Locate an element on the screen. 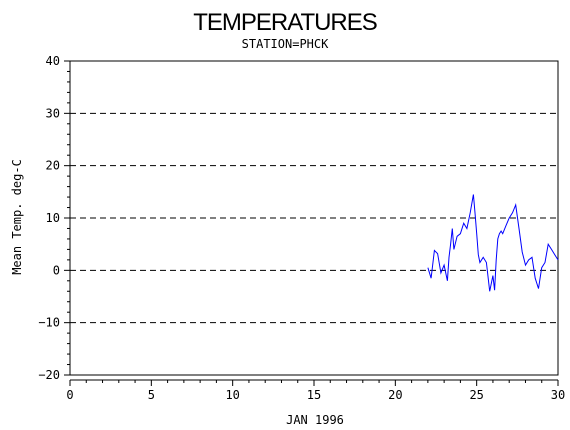 The image size is (570, 430). series-line is located at coordinates (493, 243).